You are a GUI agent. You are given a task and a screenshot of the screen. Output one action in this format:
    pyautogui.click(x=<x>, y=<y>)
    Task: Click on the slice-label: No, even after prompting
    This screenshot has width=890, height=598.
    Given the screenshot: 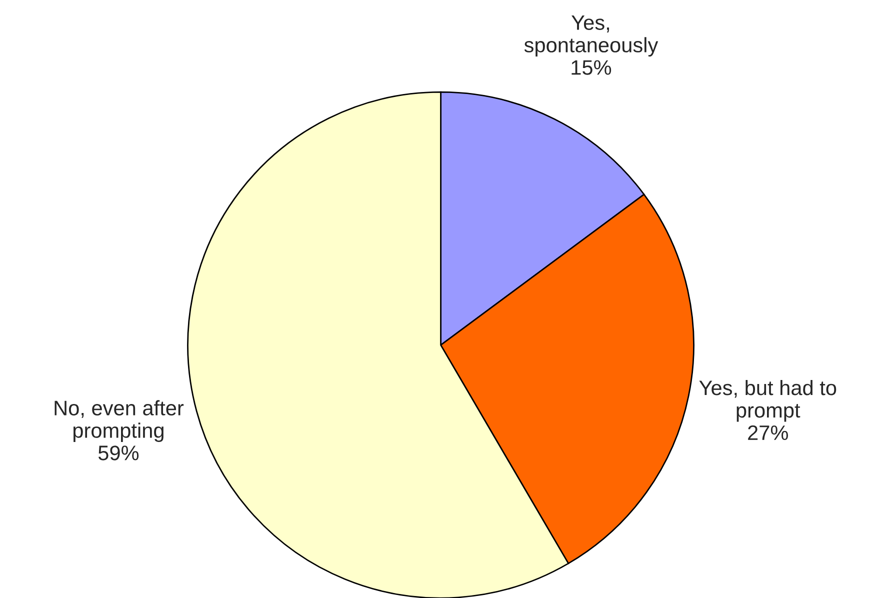 What is the action you would take?
    pyautogui.click(x=119, y=421)
    